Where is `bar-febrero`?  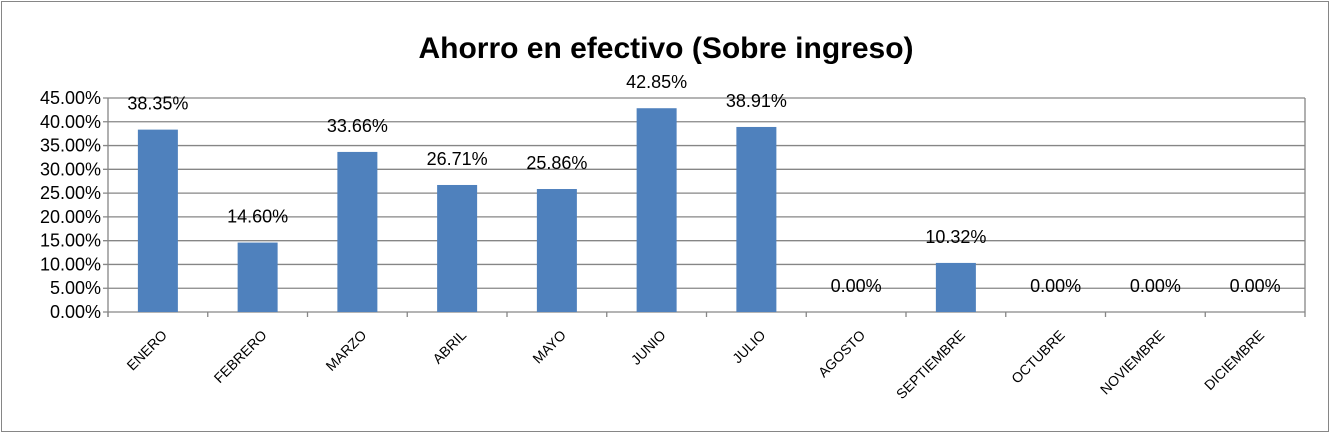 bar-febrero is located at coordinates (257, 277).